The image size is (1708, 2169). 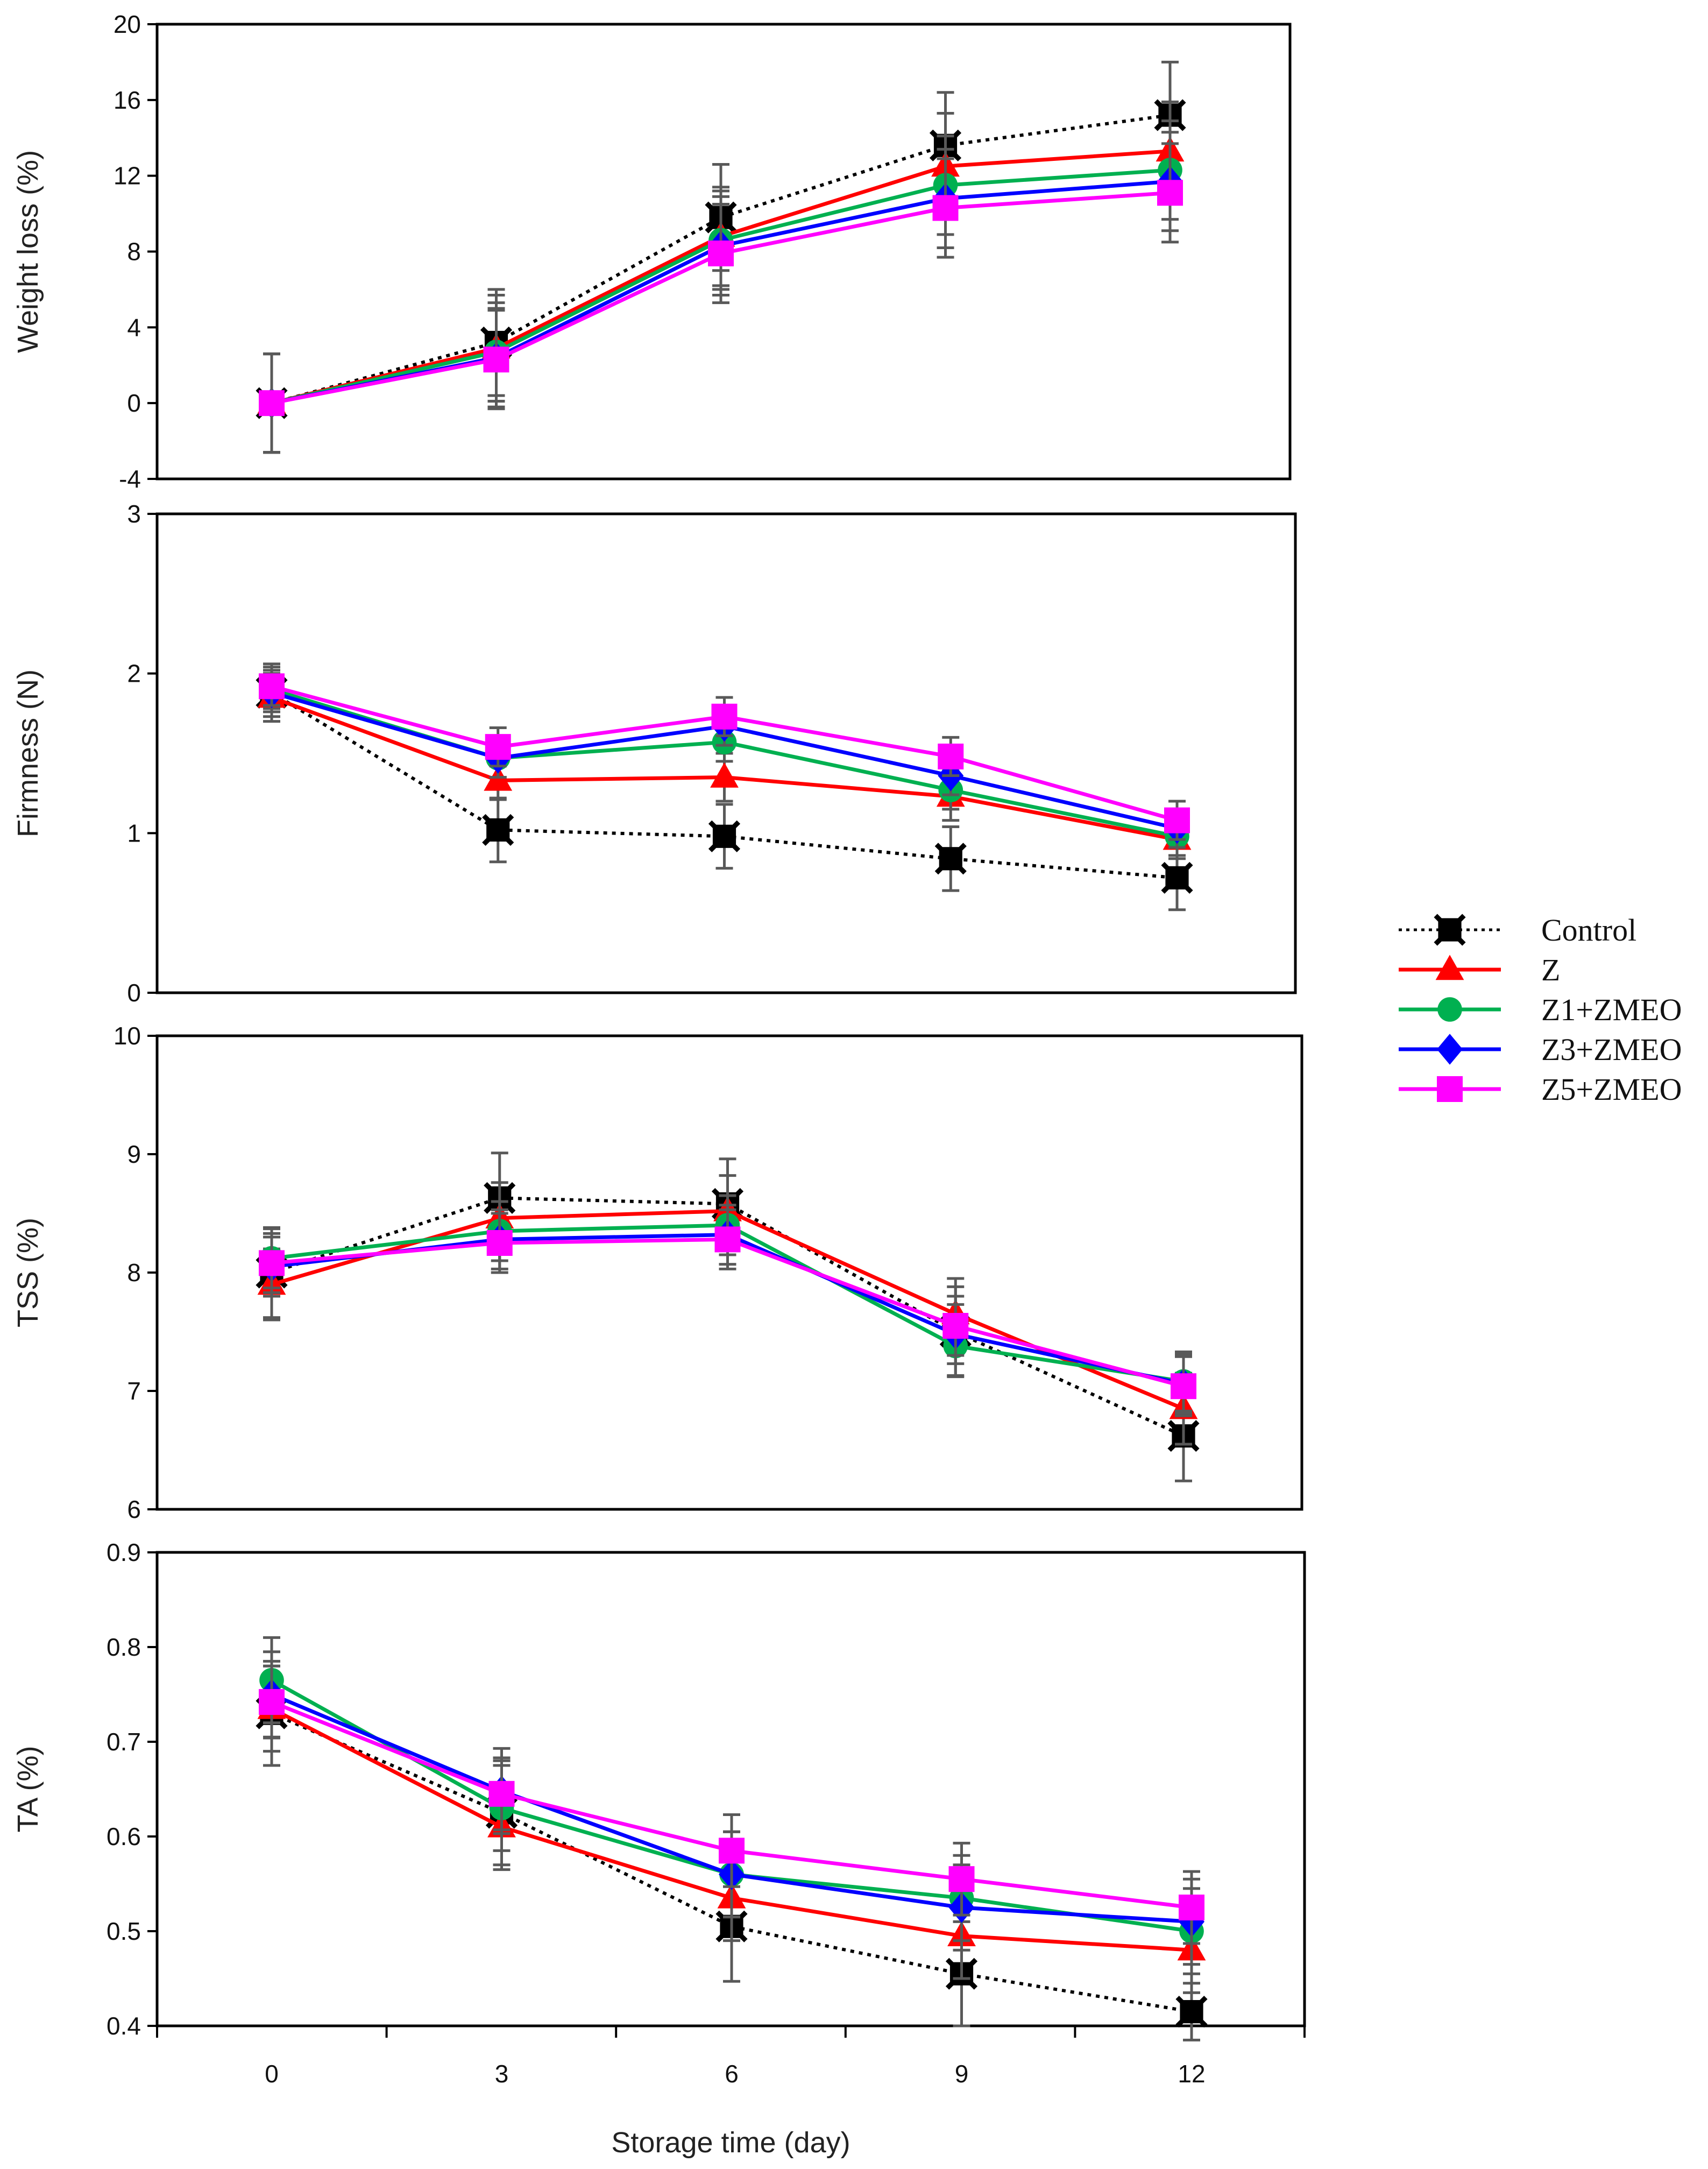 I want to click on y-tick-label: 6, so click(x=134, y=1509).